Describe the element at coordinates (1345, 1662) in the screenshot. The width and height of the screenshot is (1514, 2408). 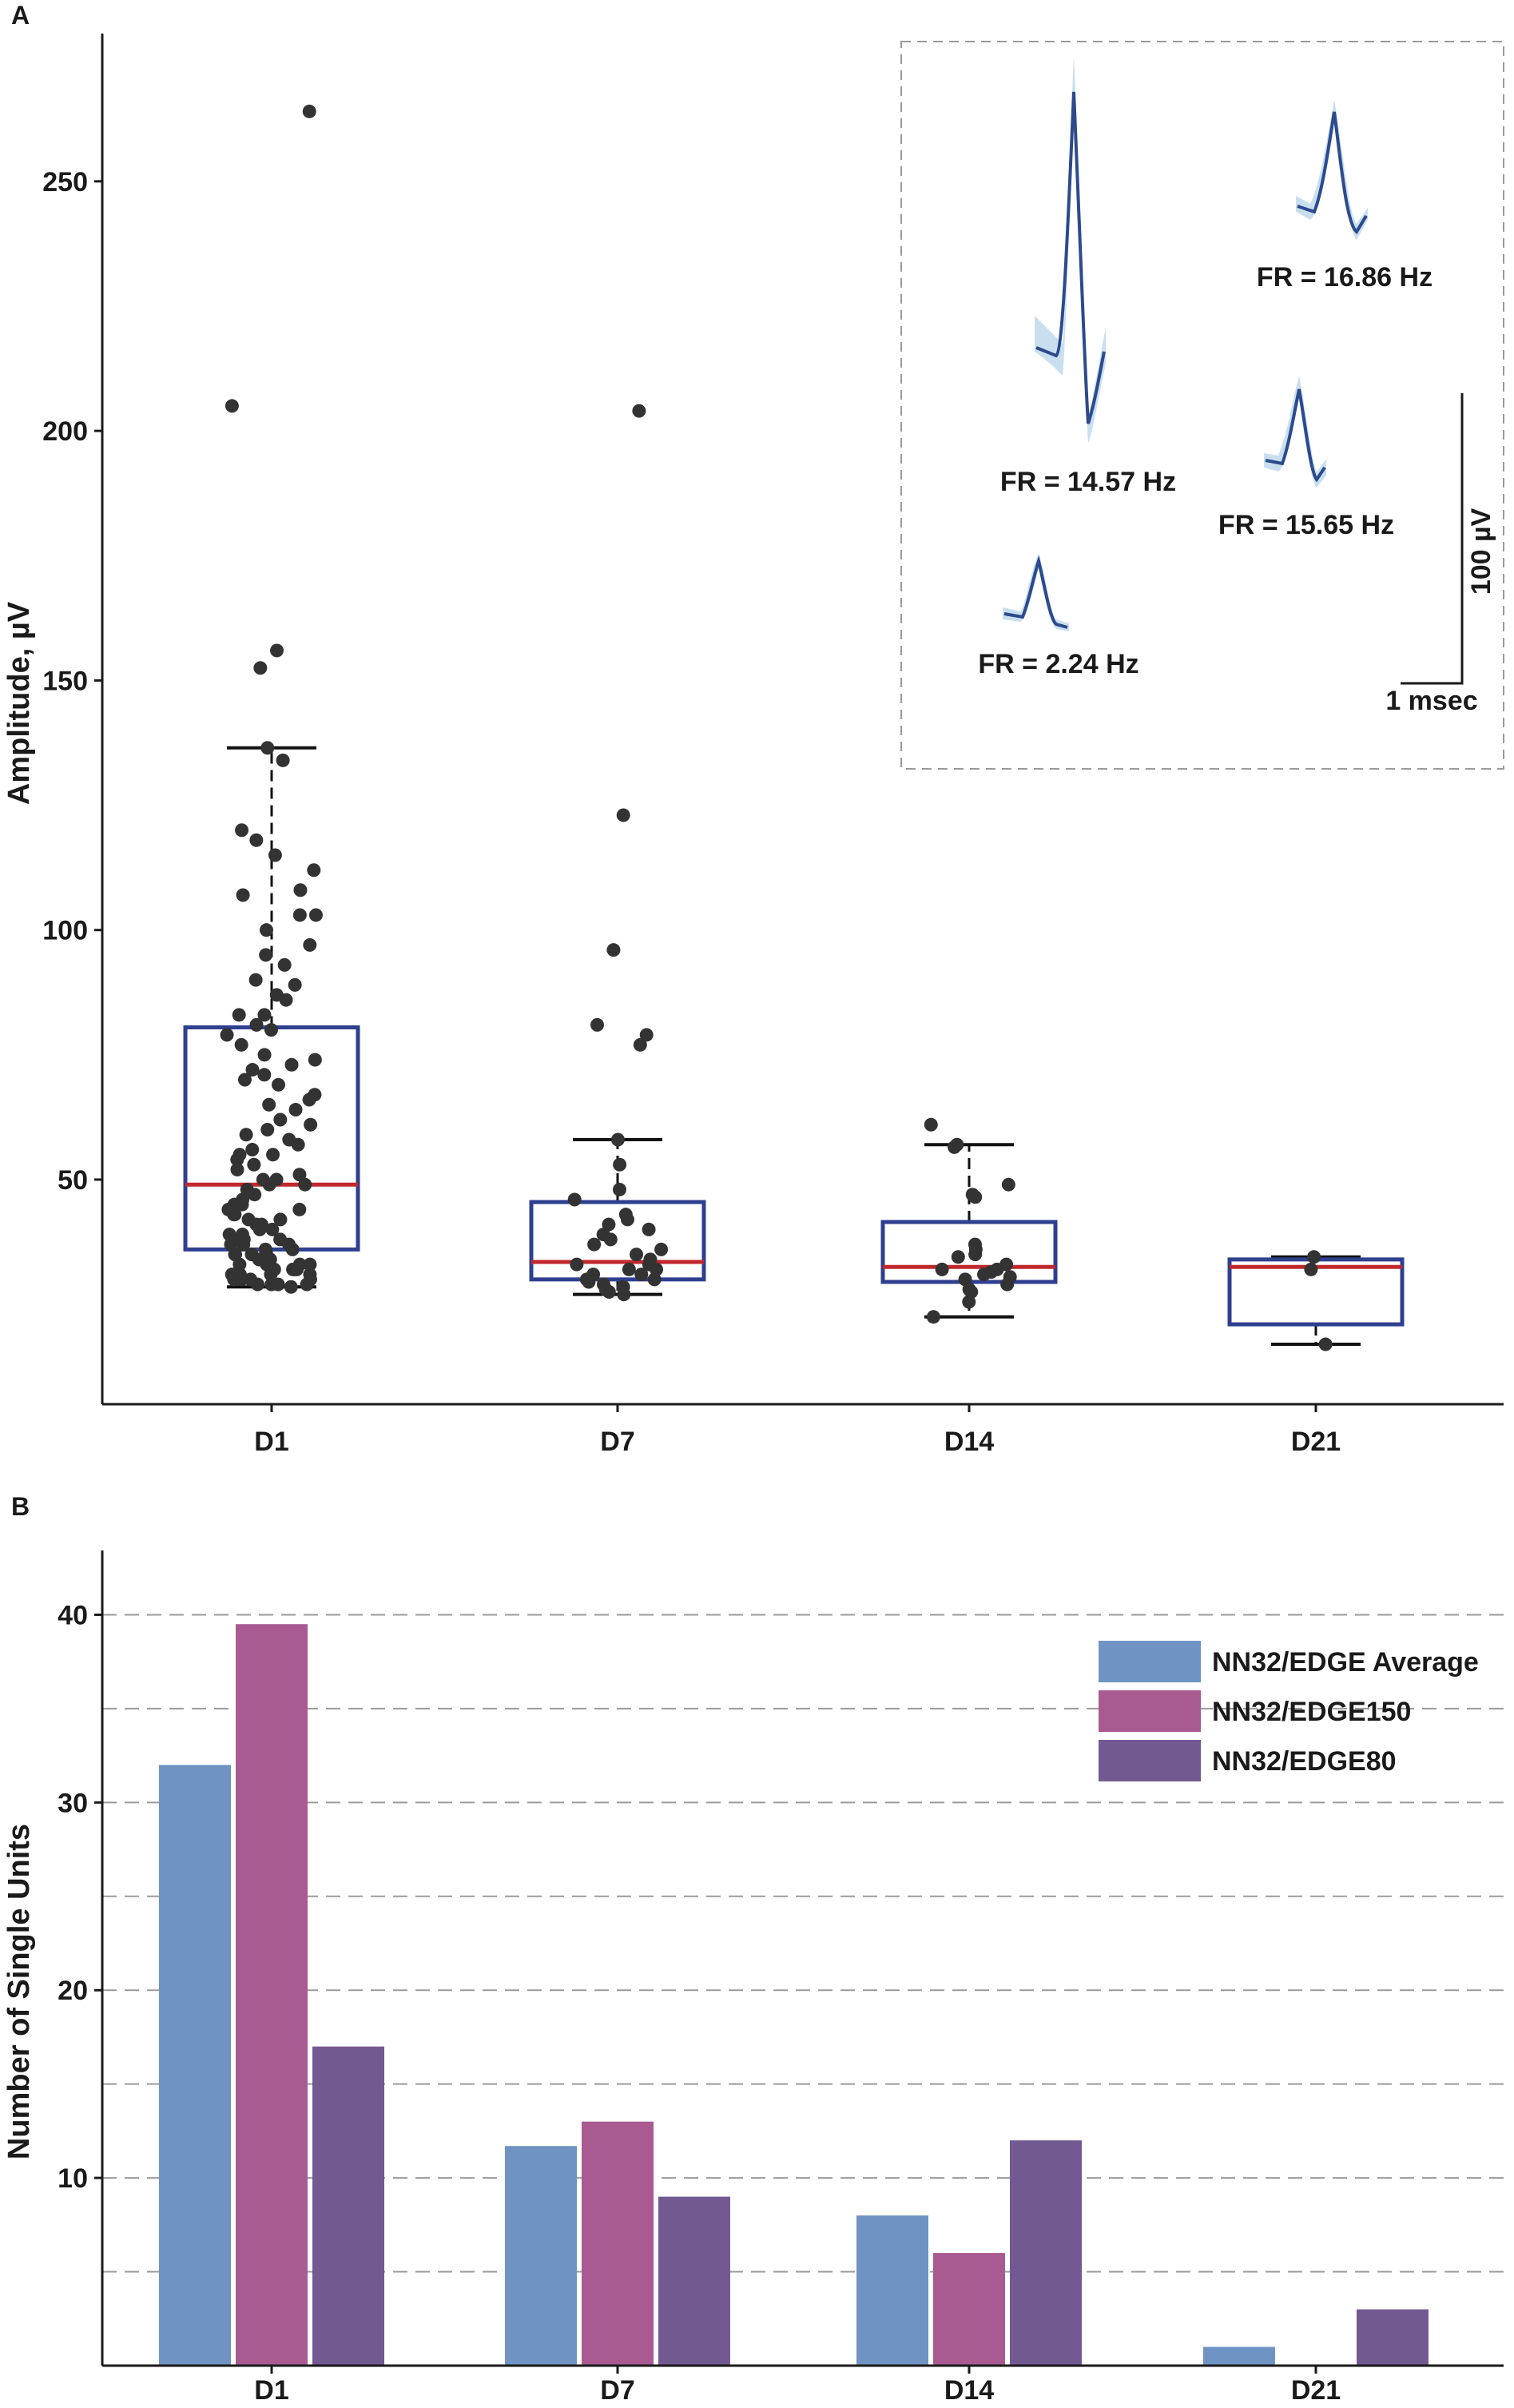
I see `legend-label-1: NN32/EDGE Average` at that location.